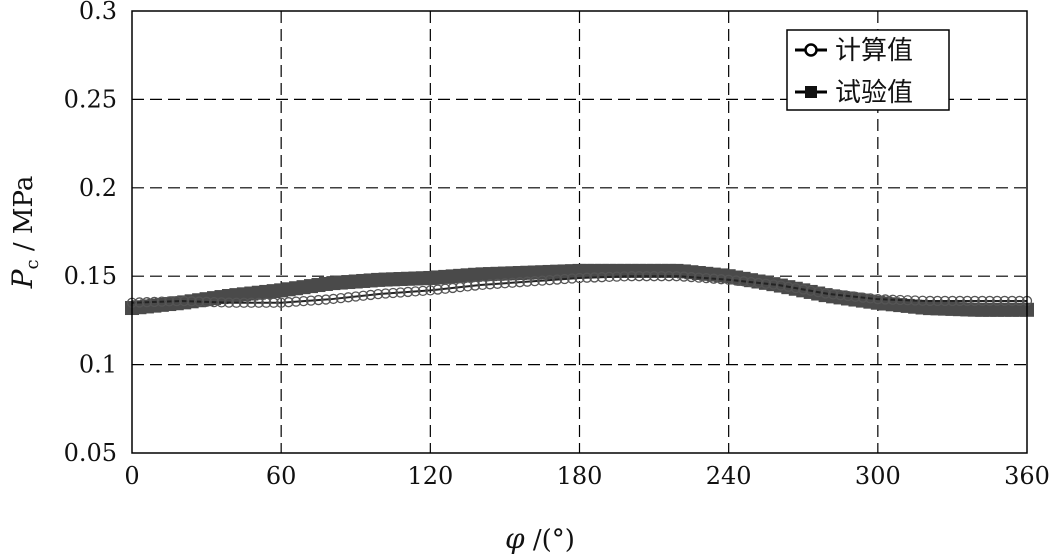  Describe the element at coordinates (90, 276) in the screenshot. I see `y-tick-label: 0.15` at that location.